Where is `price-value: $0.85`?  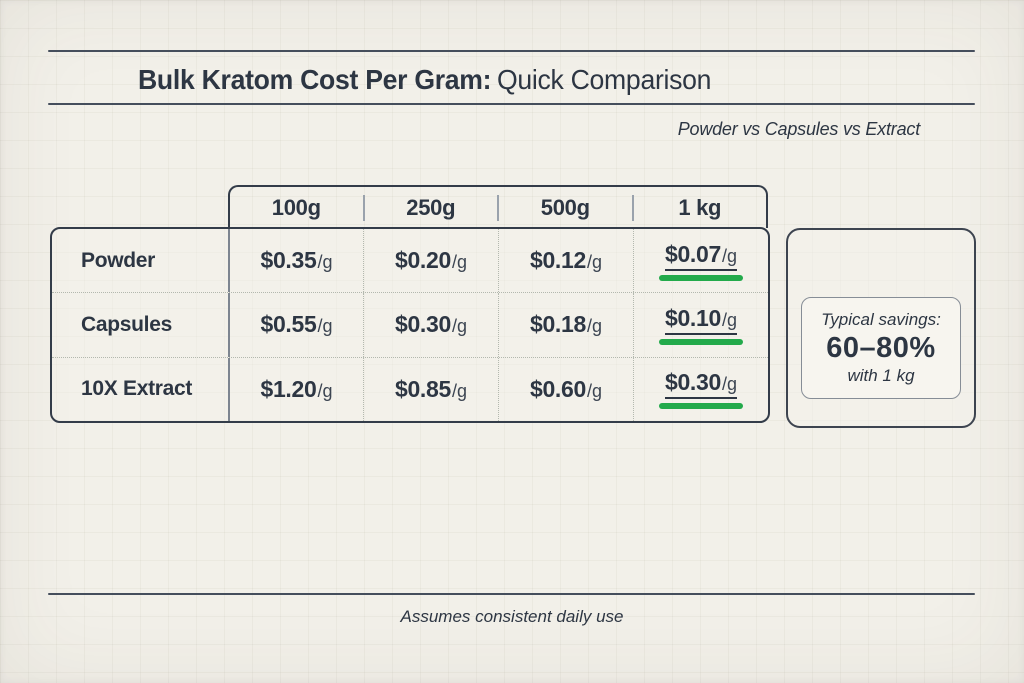 price-value: $0.85 is located at coordinates (423, 388).